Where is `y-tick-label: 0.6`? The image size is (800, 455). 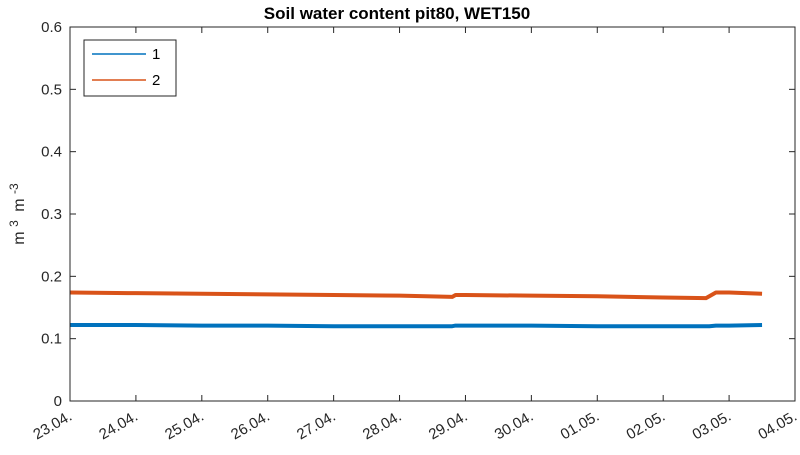
y-tick-label: 0.6 is located at coordinates (51, 27).